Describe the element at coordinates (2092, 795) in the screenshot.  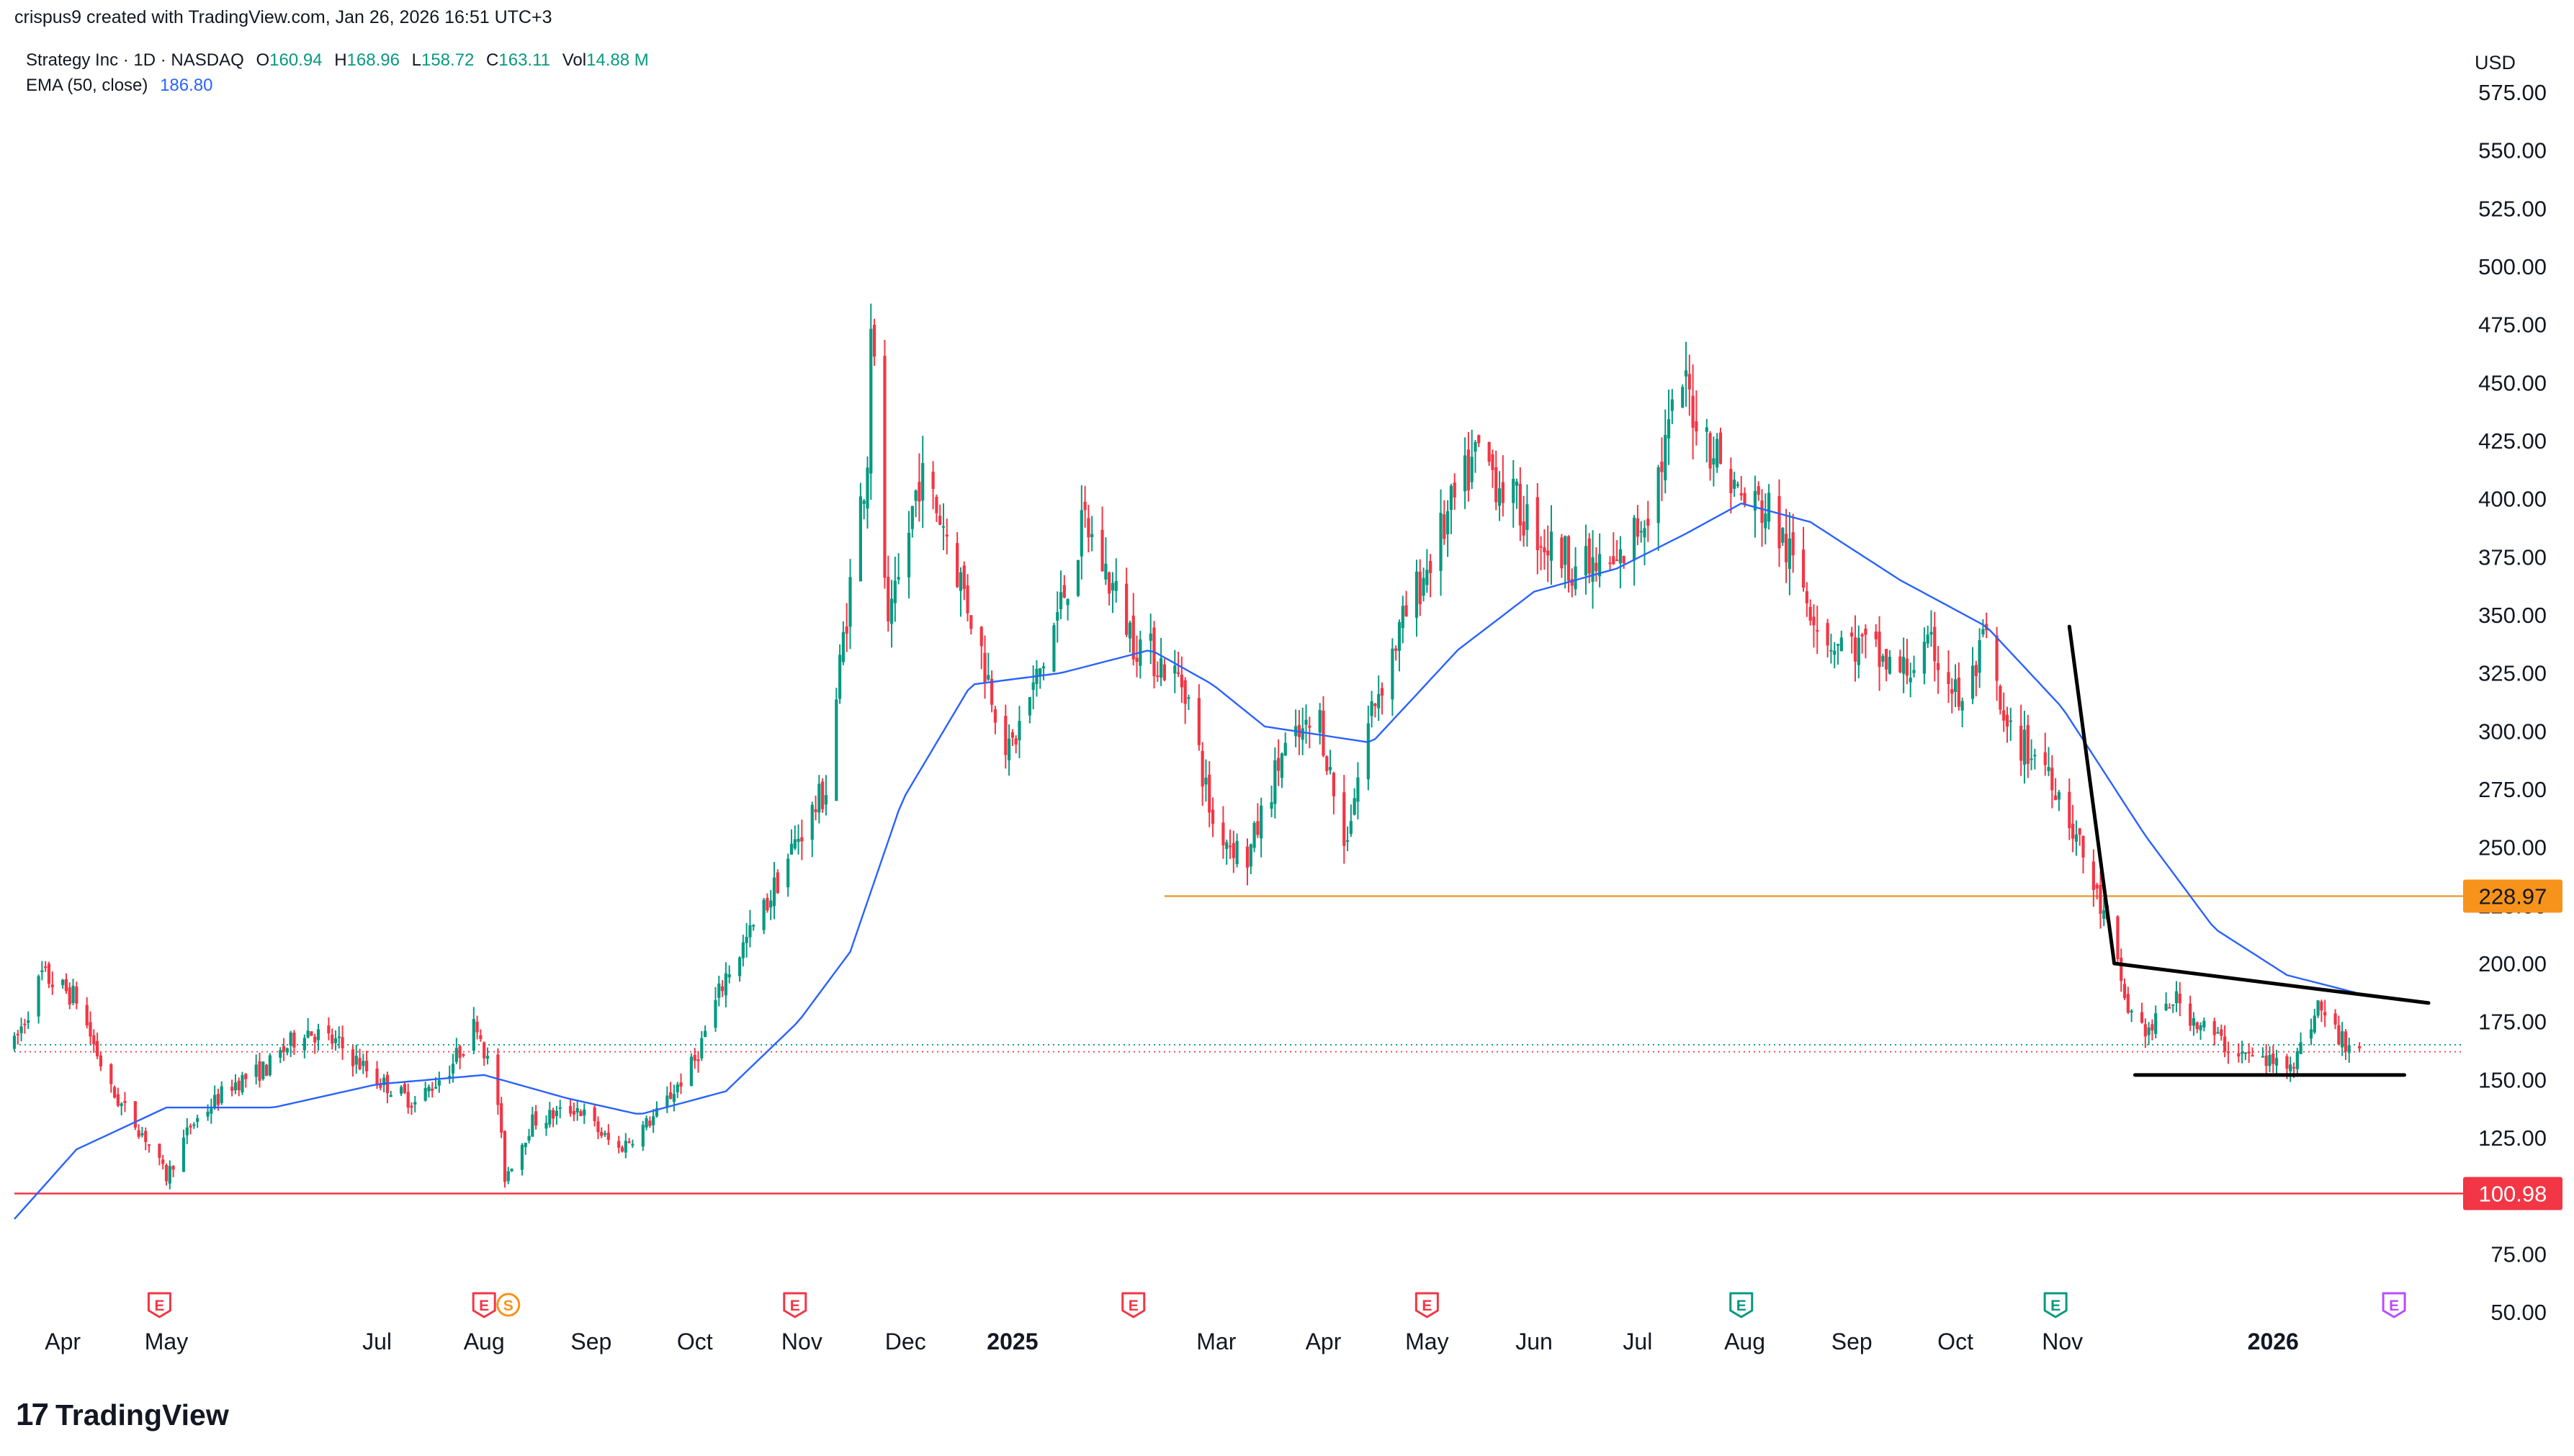
I see `steep-downtrend-line` at that location.